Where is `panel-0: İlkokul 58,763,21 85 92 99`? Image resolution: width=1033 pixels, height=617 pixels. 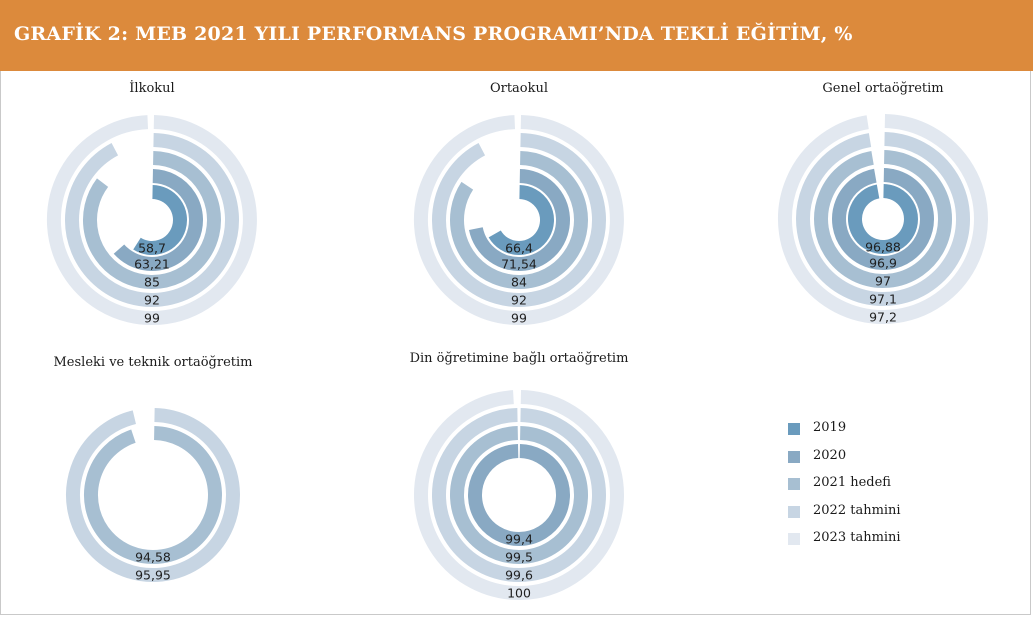 panel-0: İlkokul 58,763,21 85 92 99 is located at coordinates (151, 202).